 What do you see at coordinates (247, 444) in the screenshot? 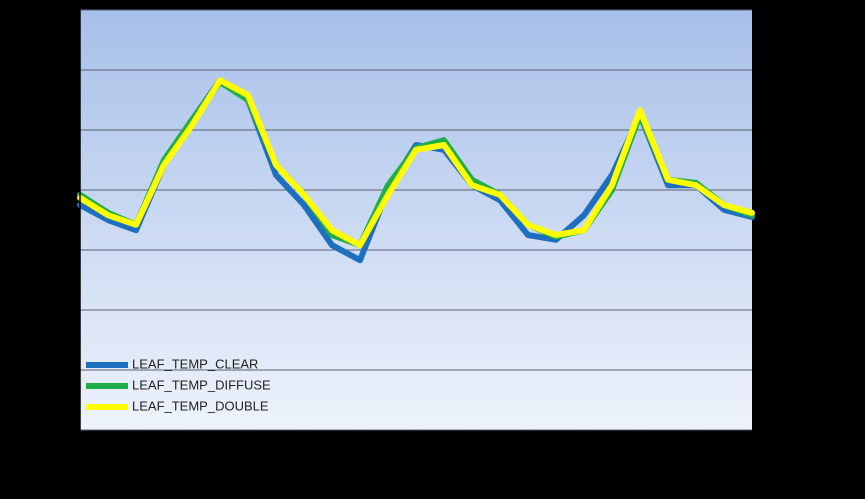
I see `x-tick-label: 6` at bounding box center [247, 444].